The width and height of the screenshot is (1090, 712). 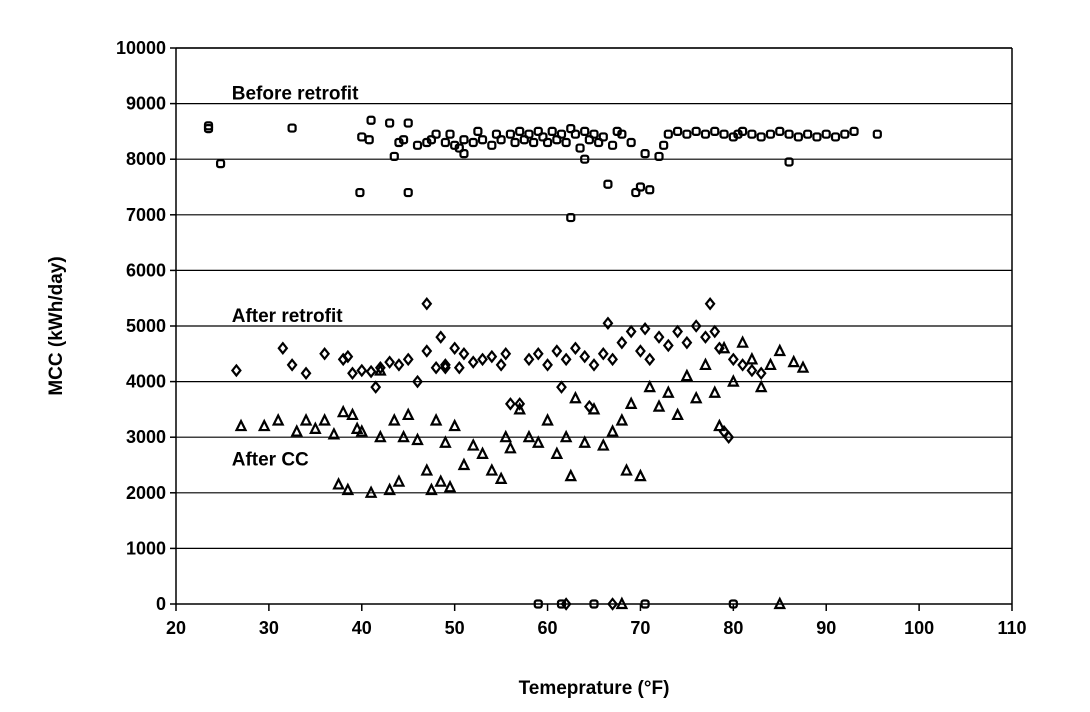 I want to click on x-tick-label: 40, so click(x=362, y=628).